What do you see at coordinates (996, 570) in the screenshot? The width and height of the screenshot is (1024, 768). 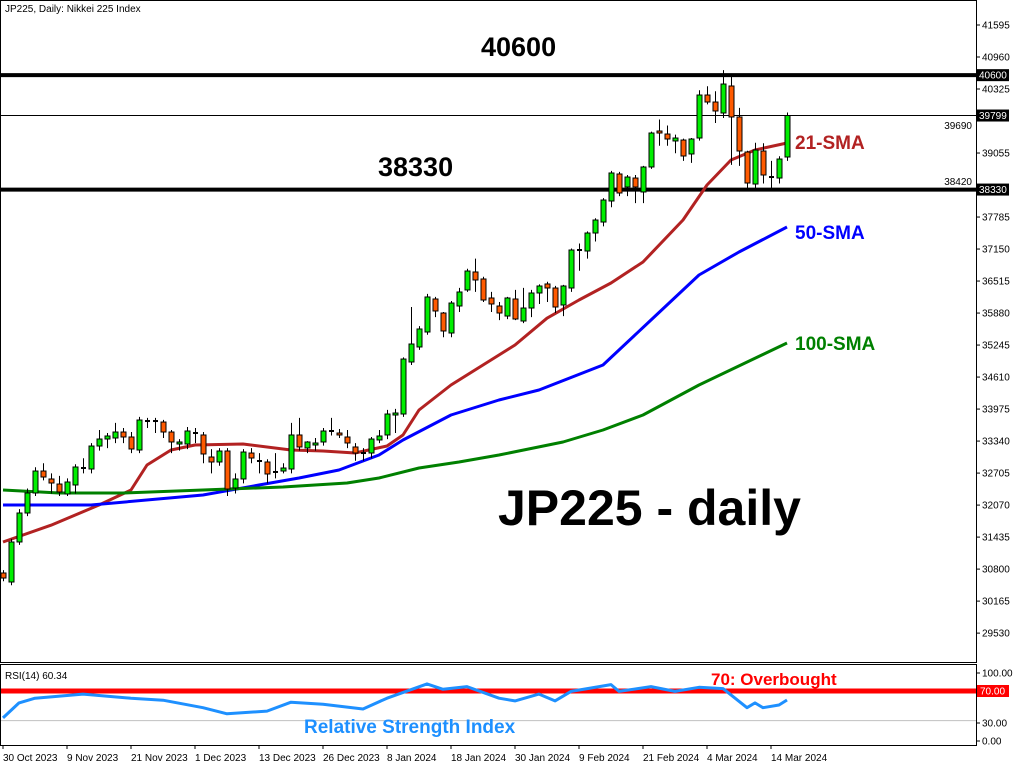 I see `price-tick-label: 30800` at bounding box center [996, 570].